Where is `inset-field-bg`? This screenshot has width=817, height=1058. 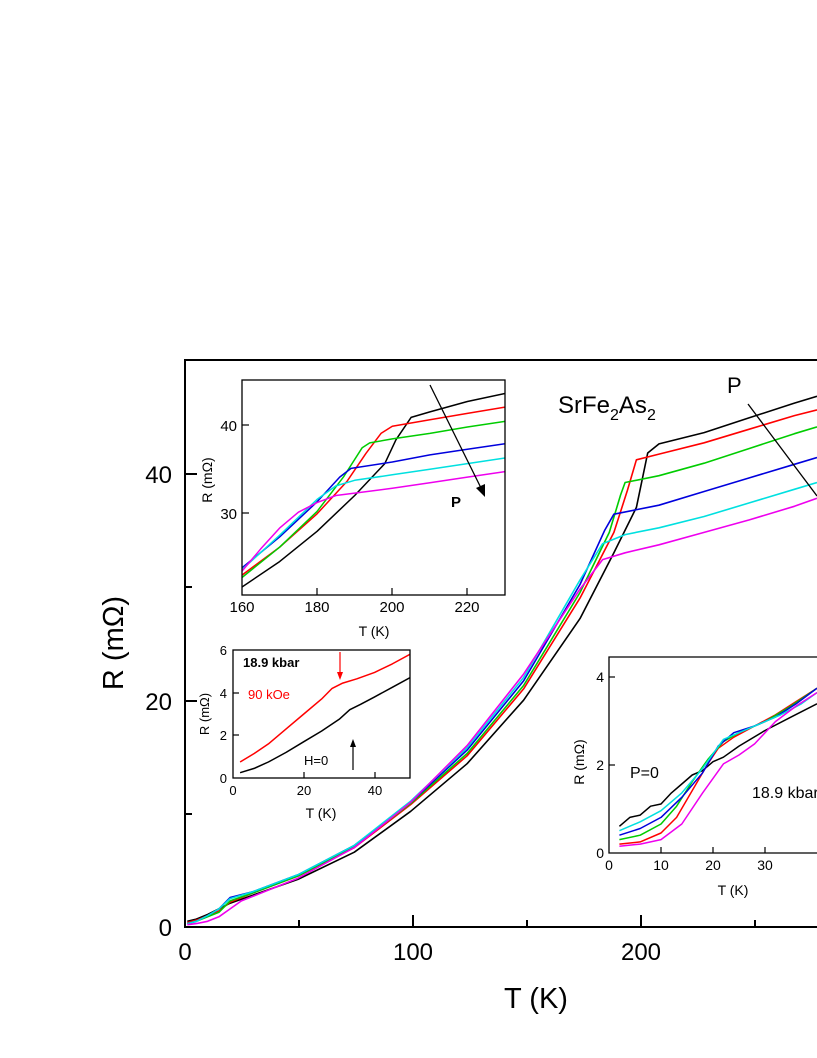
inset-field-bg is located at coordinates (321, 714).